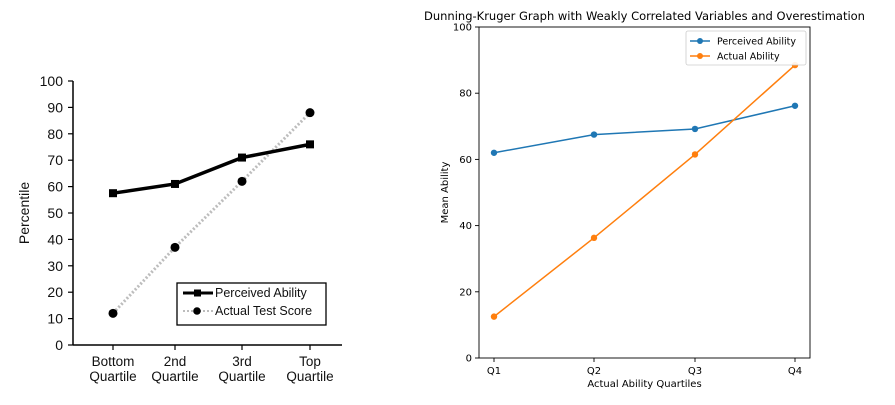 Image resolution: width=895 pixels, height=405 pixels. Describe the element at coordinates (462, 28) in the screenshot. I see `right-y-tick-label: 100` at that location.